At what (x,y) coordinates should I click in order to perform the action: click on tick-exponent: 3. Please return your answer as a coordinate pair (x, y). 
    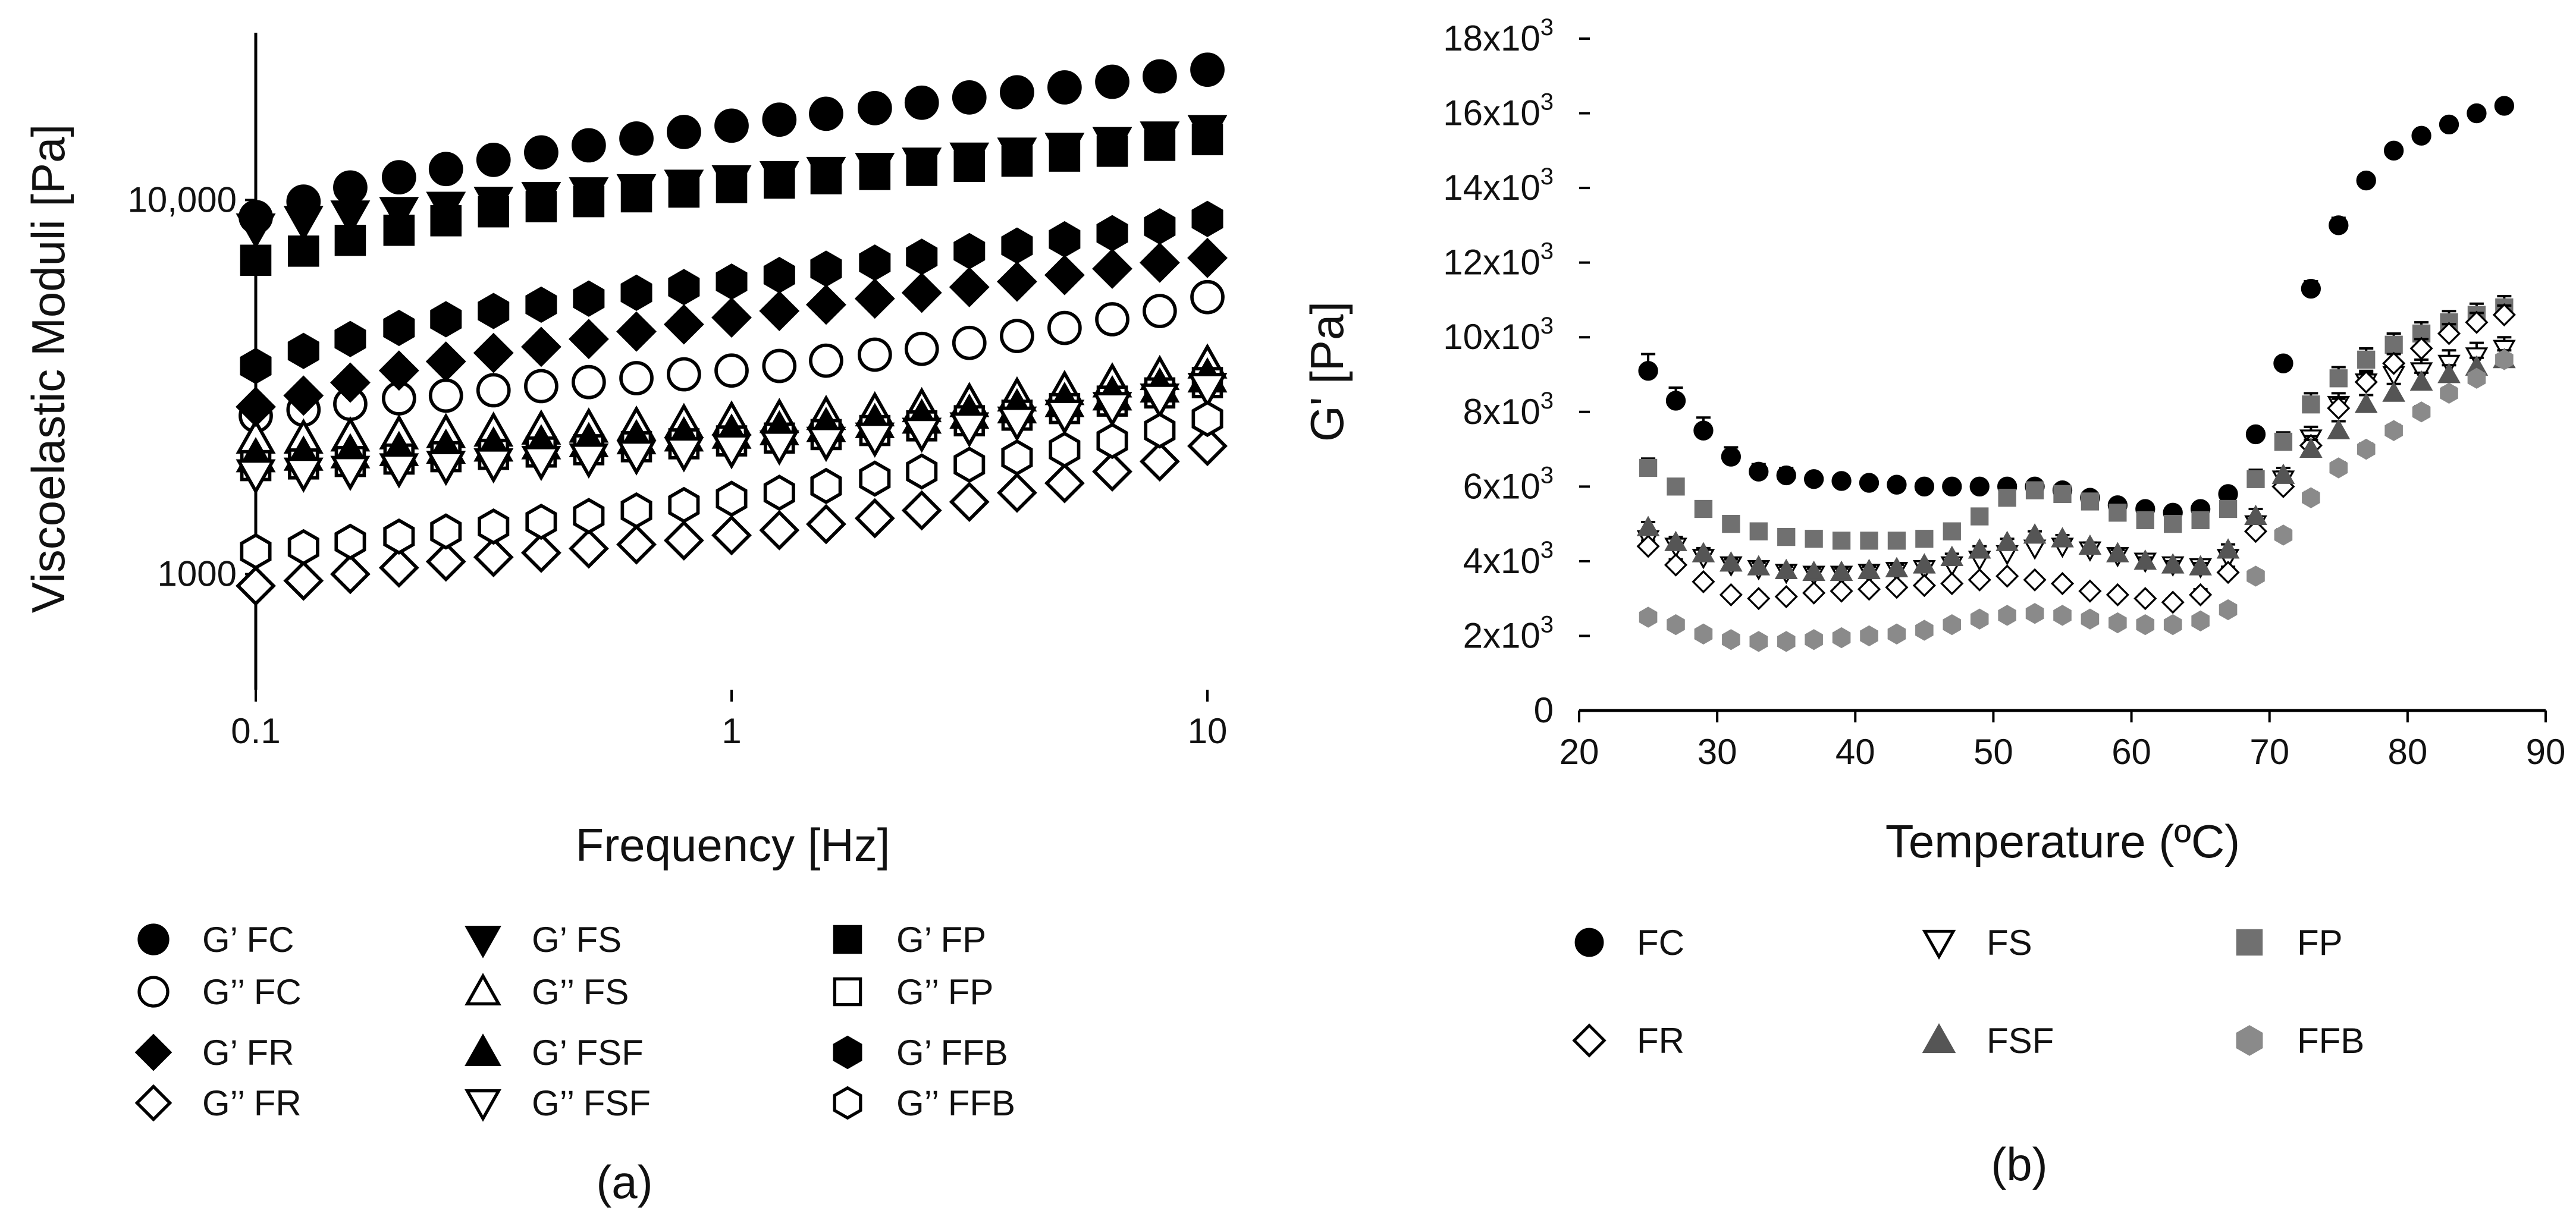
    Looking at the image, I should click on (1547, 550).